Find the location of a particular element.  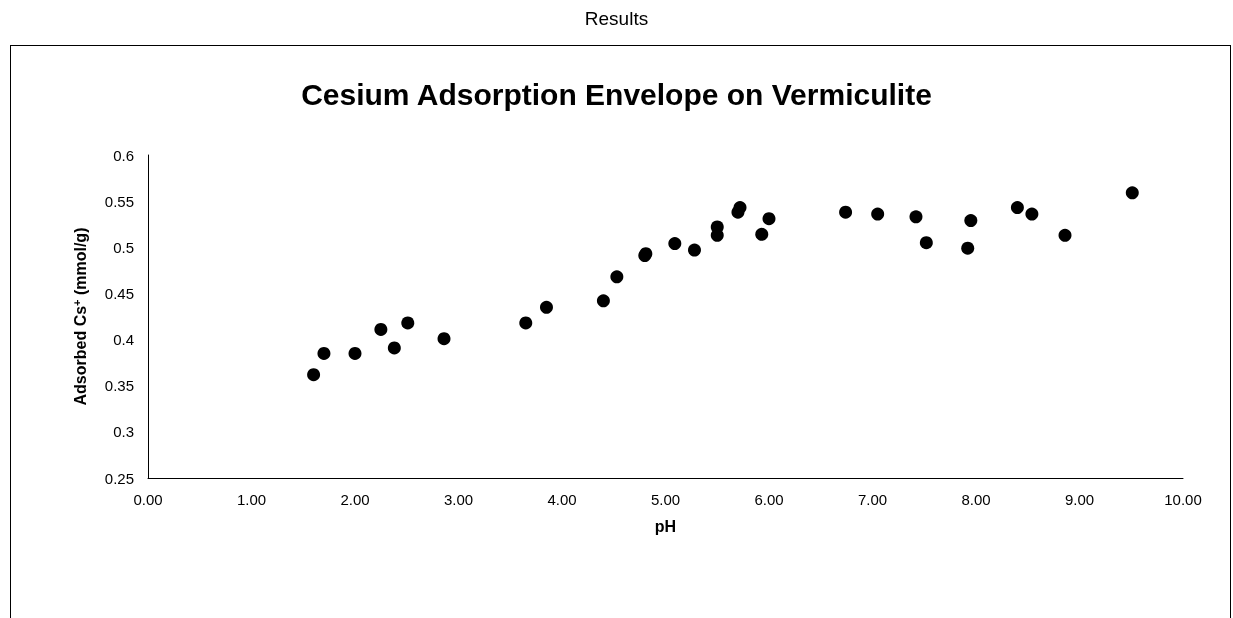

x-tick-label: 5.00 is located at coordinates (665, 499).